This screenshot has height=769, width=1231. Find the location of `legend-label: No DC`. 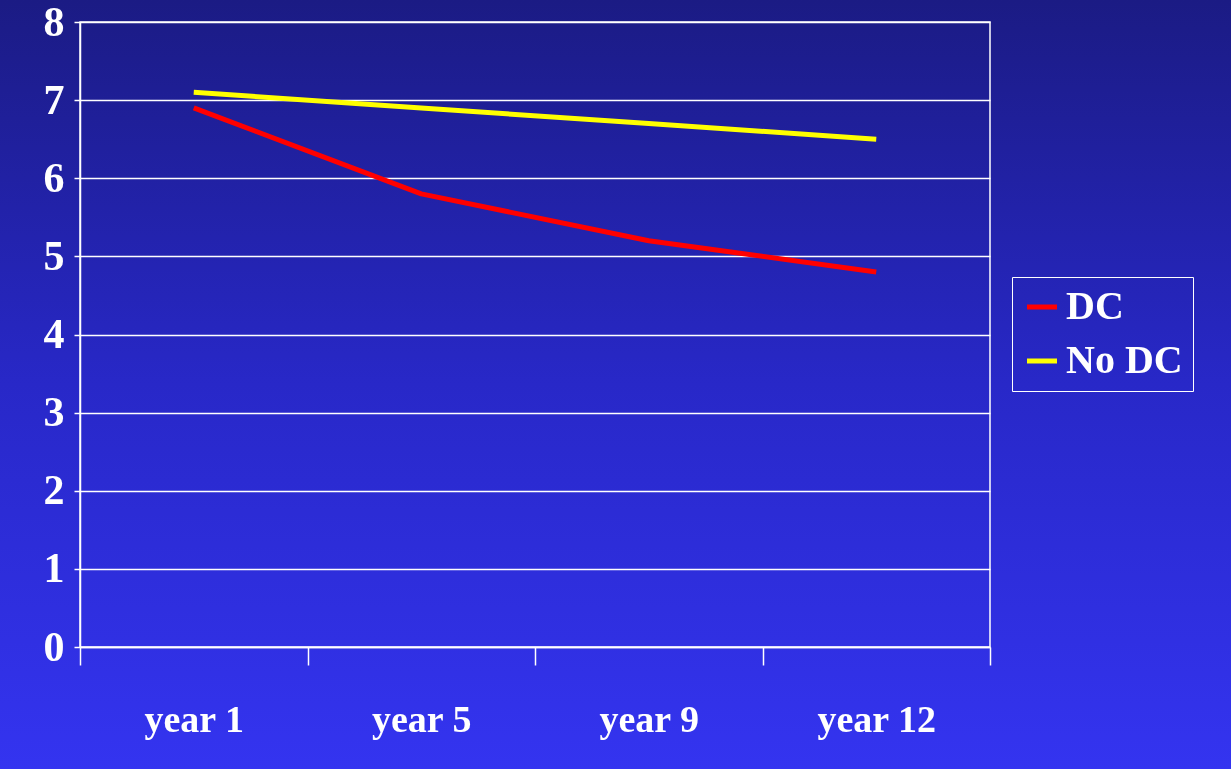

legend-label: No DC is located at coordinates (1124, 359).